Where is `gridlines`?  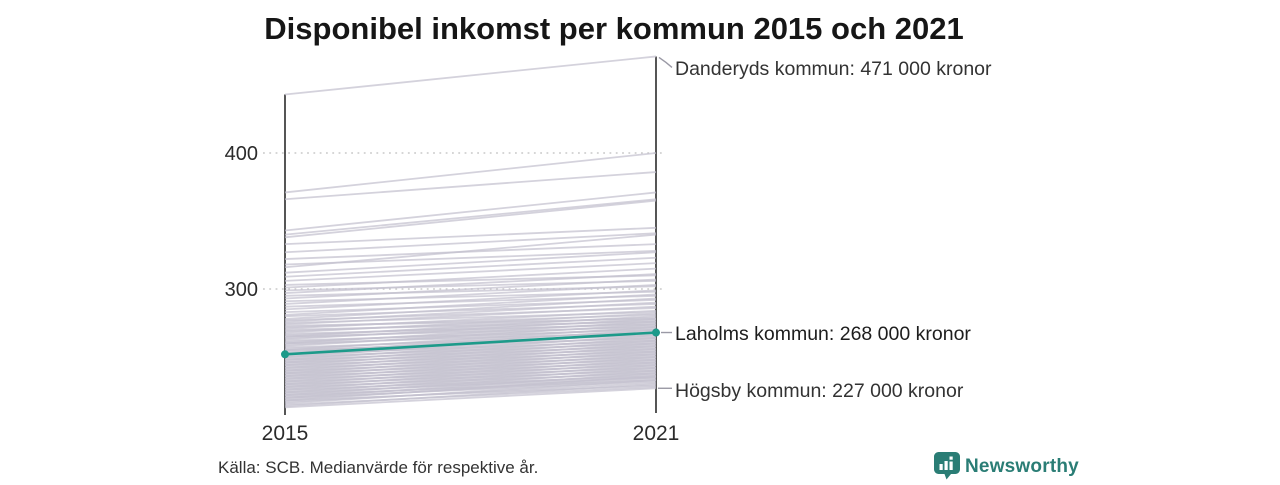 gridlines is located at coordinates (464, 221).